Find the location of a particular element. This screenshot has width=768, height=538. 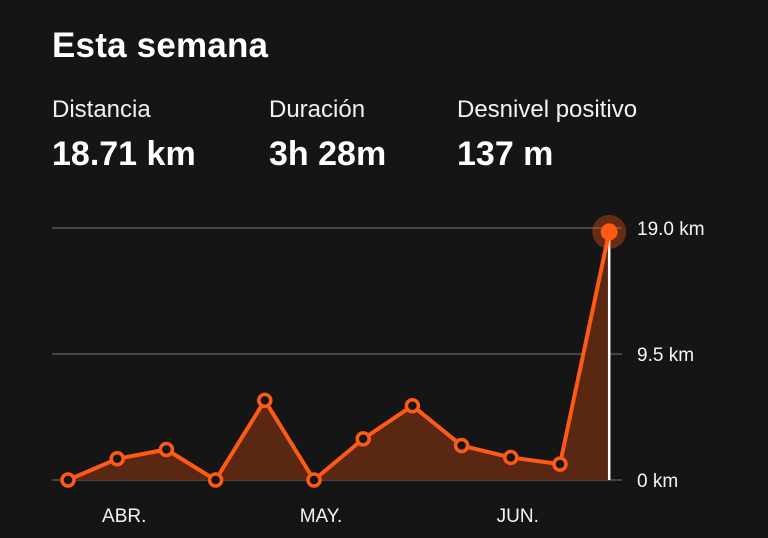

distance-value: 18.71 km is located at coordinates (124, 154).